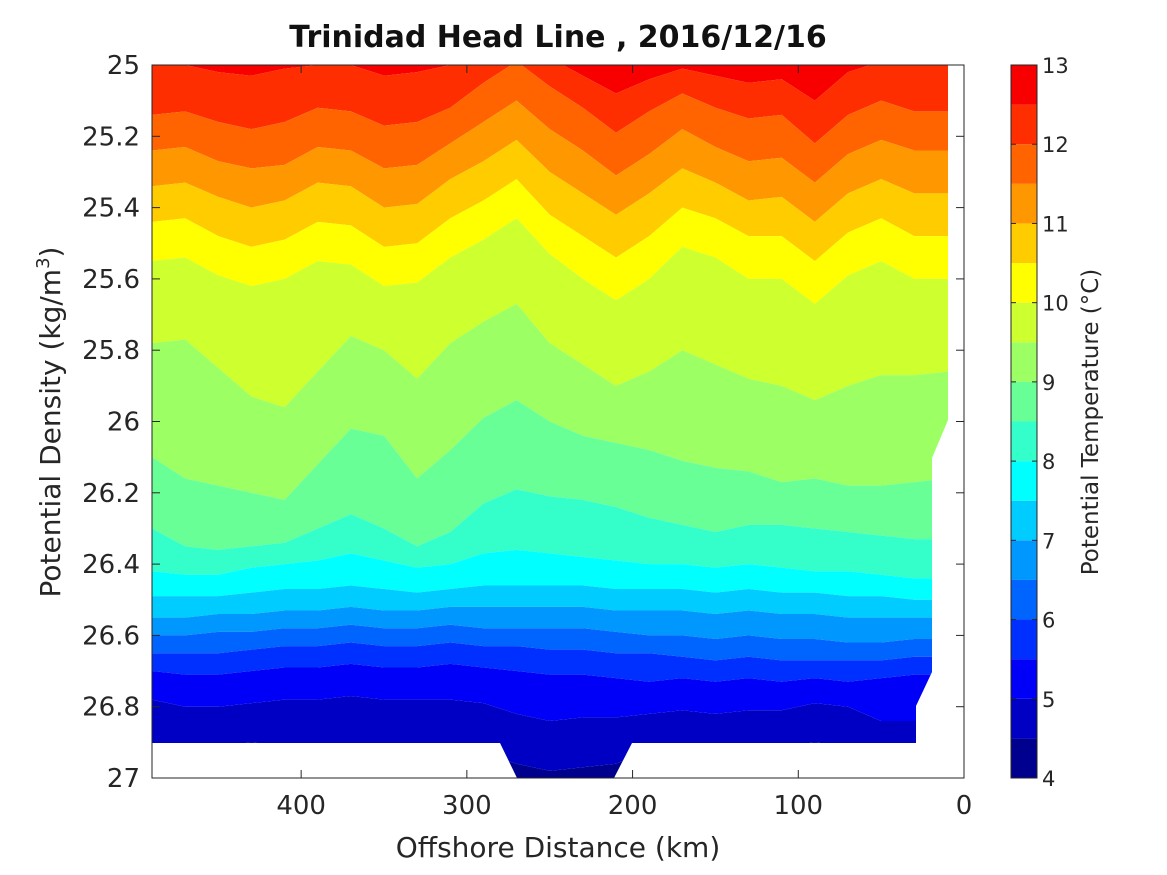  Describe the element at coordinates (964, 806) in the screenshot. I see `x-tick-label: 0` at that location.